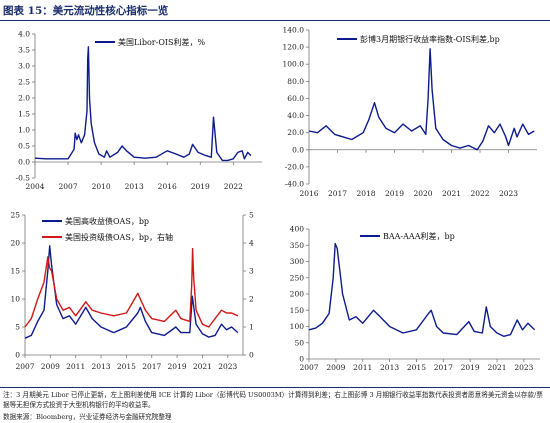 This screenshot has width=550, height=423. I want to click on y-tick-label: -40.0, so click(294, 184).